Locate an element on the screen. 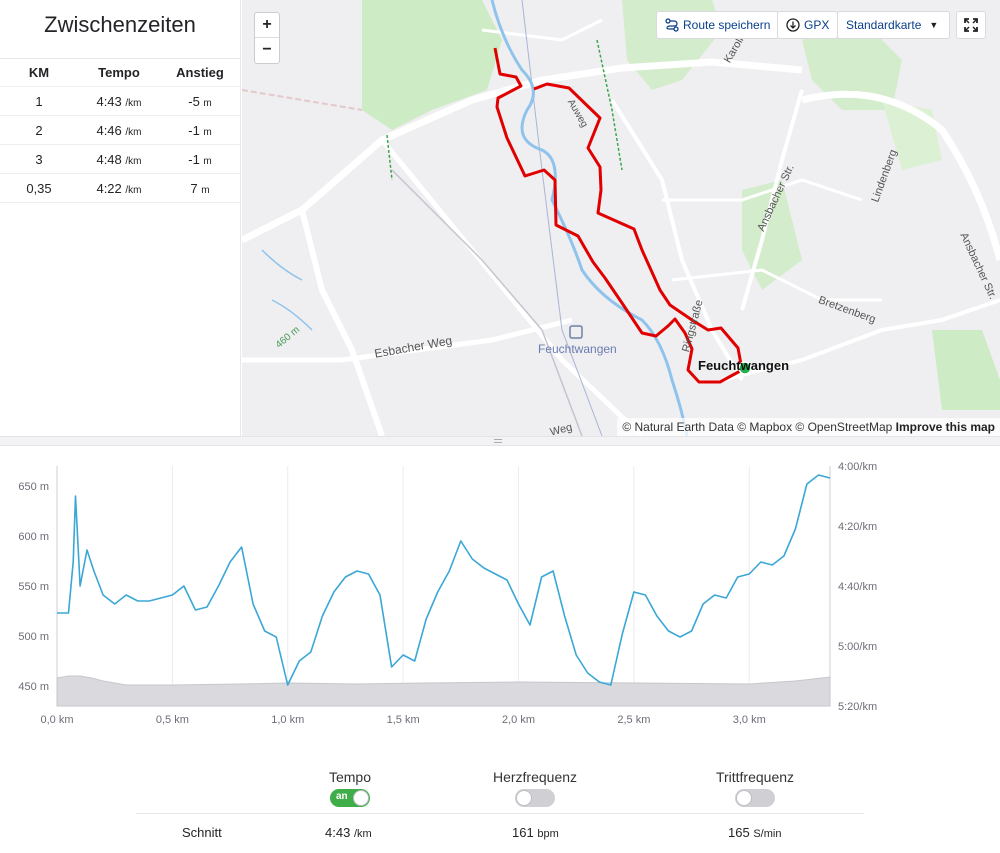  split-km: 0,35 is located at coordinates (39, 188).